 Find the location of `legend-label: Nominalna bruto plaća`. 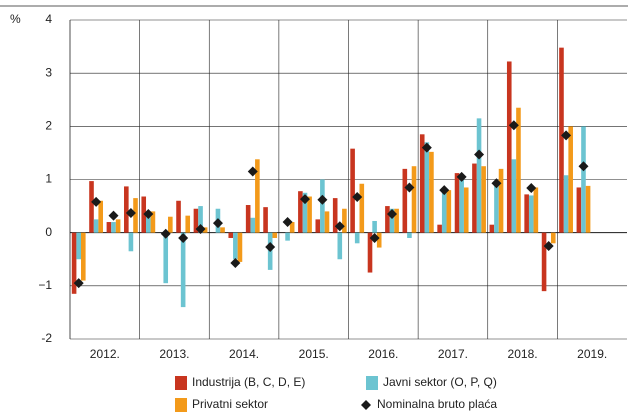

legend-label: Nominalna bruto plaća is located at coordinates (437, 404).